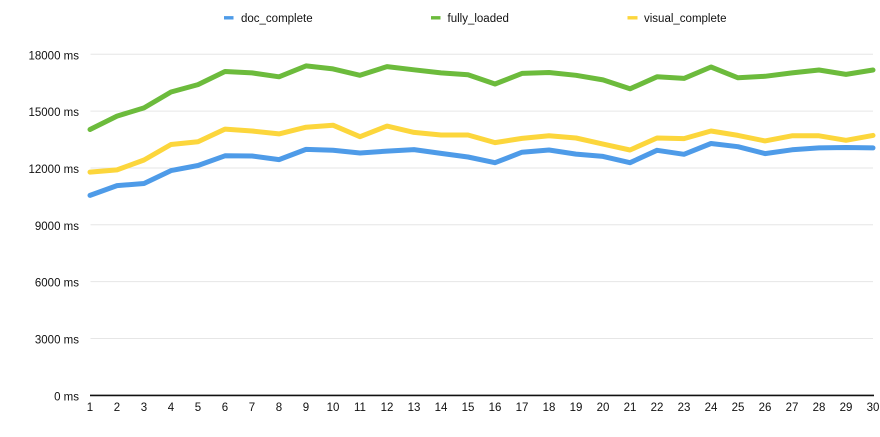 Image resolution: width=880 pixels, height=437 pixels. What do you see at coordinates (53, 170) in the screenshot?
I see `svg-text: 12000 ms` at bounding box center [53, 170].